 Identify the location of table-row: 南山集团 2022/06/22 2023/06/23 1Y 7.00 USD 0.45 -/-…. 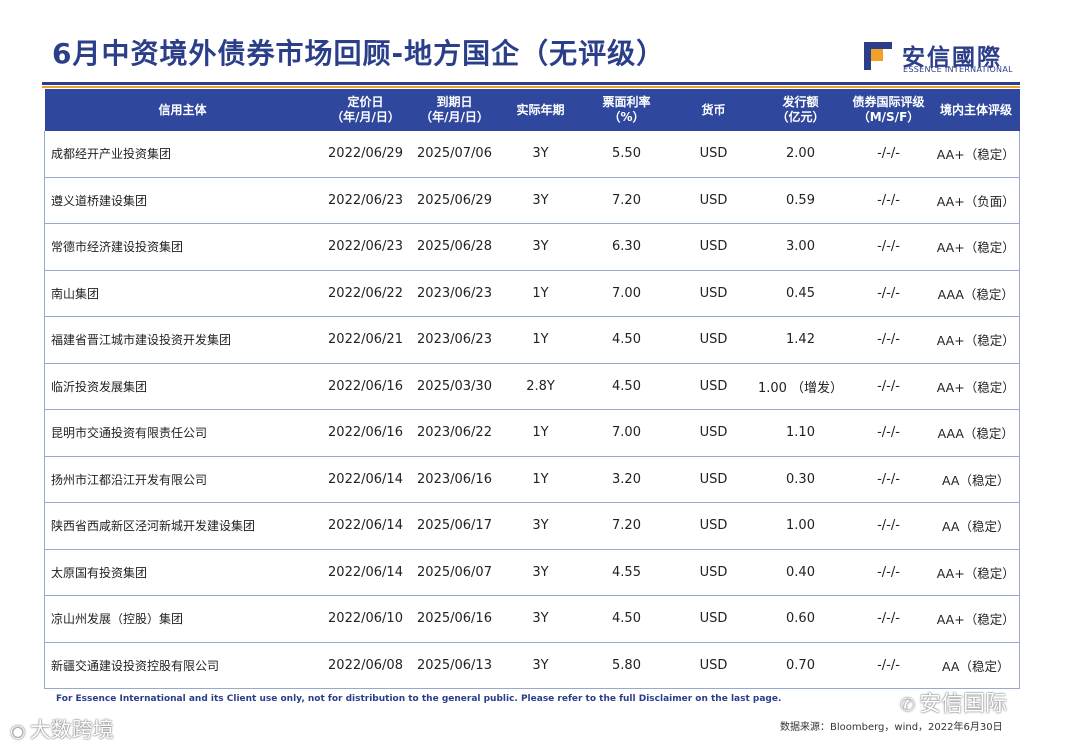
(532, 293).